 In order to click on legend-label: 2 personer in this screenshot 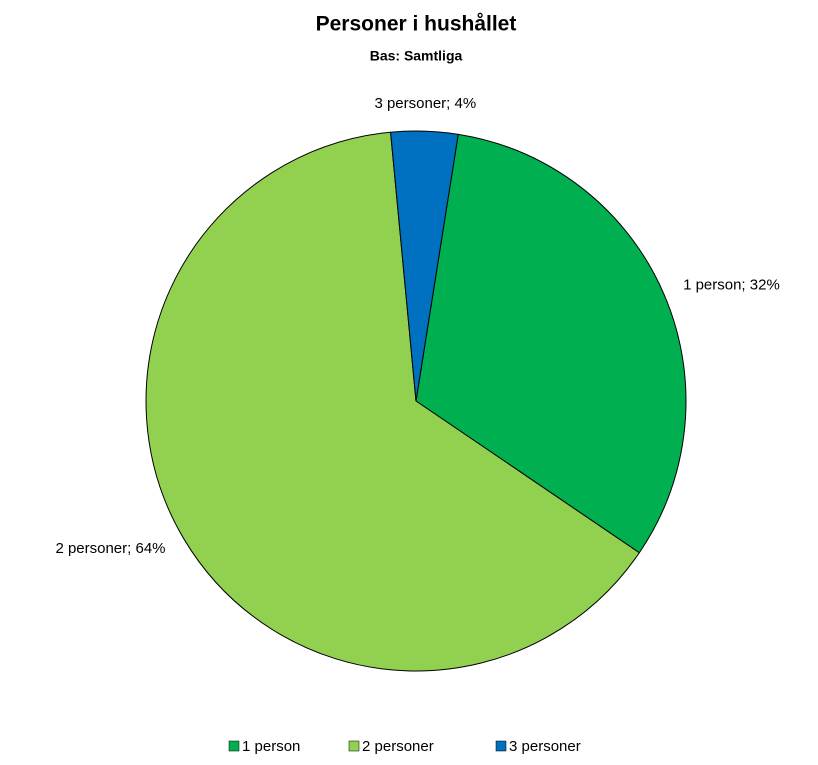, I will do `click(398, 746)`.